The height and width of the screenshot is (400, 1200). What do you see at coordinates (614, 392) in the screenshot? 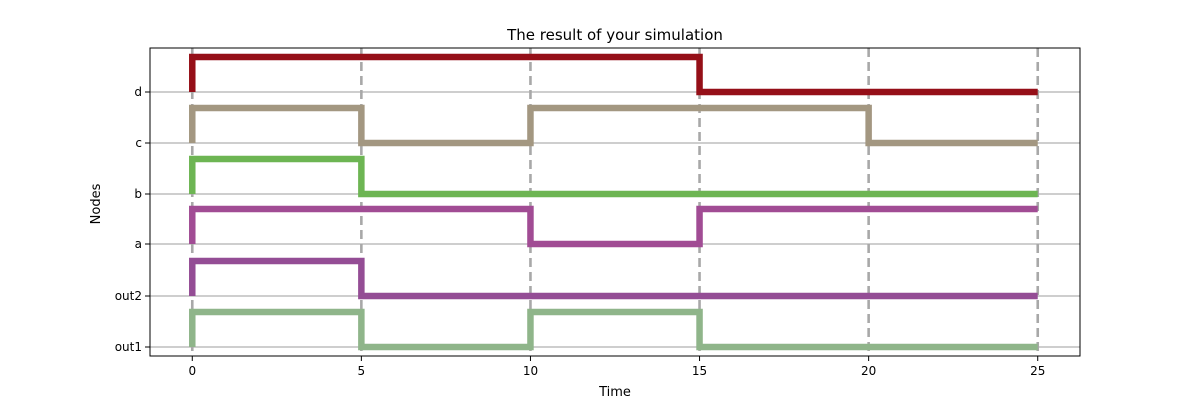
I see `x-axis-label: Time` at bounding box center [614, 392].